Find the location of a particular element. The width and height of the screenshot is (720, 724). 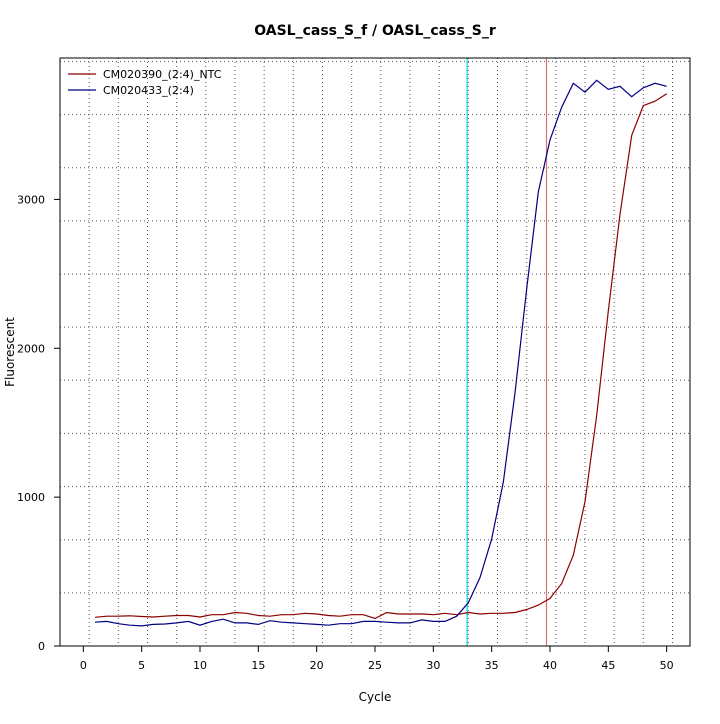

x-tick-label: 5 is located at coordinates (141, 665).